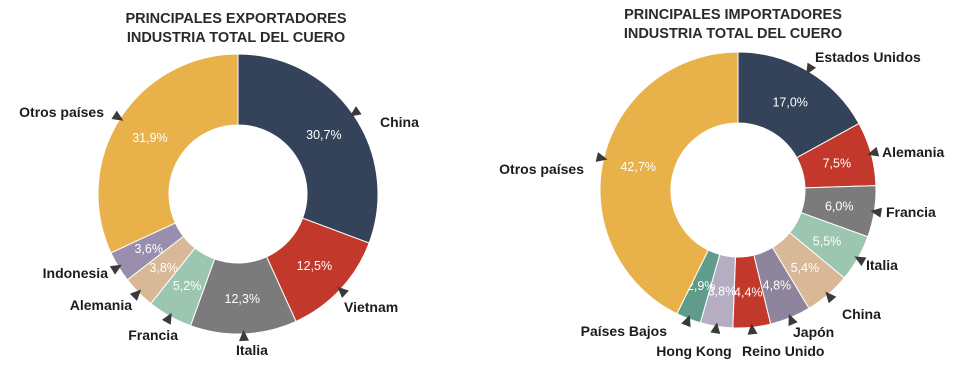 The image size is (960, 365). What do you see at coordinates (733, 15) in the screenshot?
I see `importers-title: PRINCIPALES IMPORTADORES` at bounding box center [733, 15].